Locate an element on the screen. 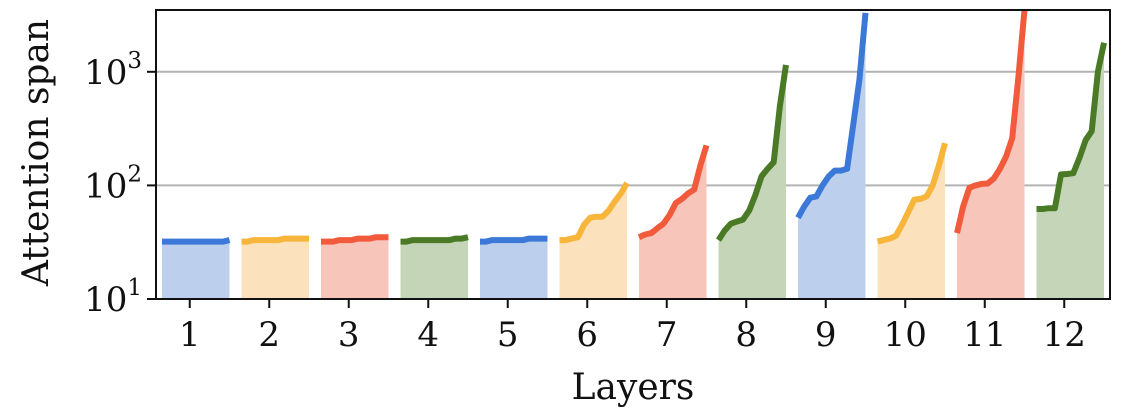 The image size is (1123, 411). layer-12-line is located at coordinates (1071, 127).